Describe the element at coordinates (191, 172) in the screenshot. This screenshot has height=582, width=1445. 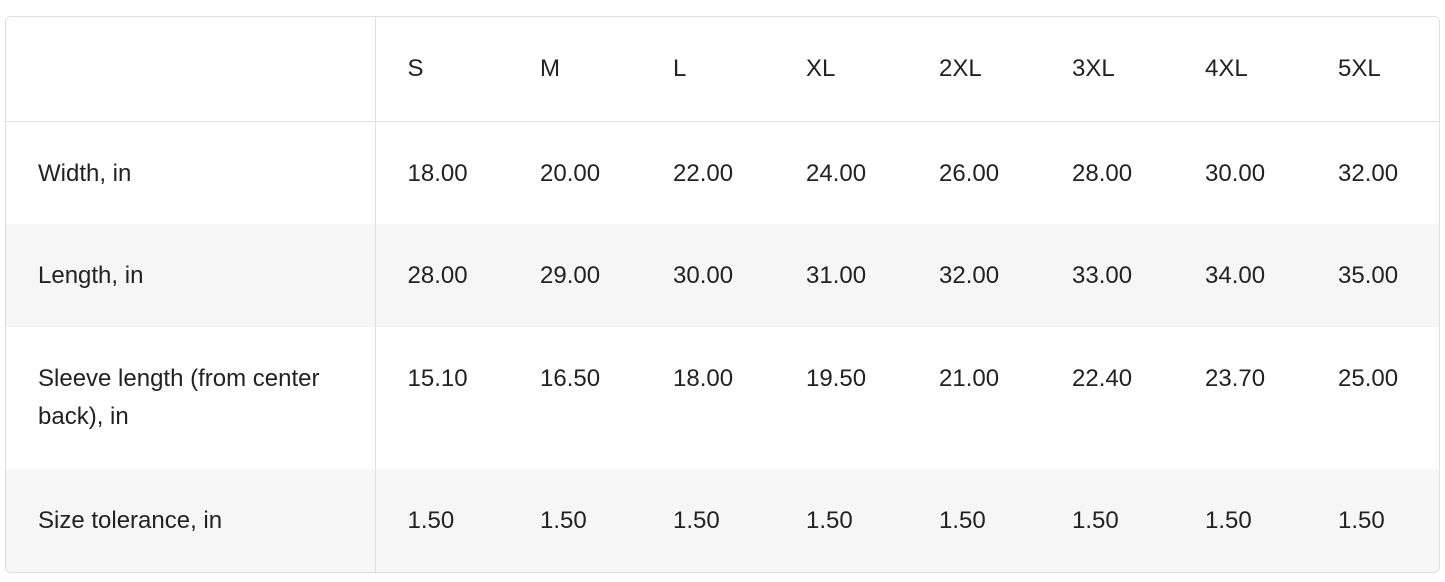
I see `row-label: Width, in` at that location.